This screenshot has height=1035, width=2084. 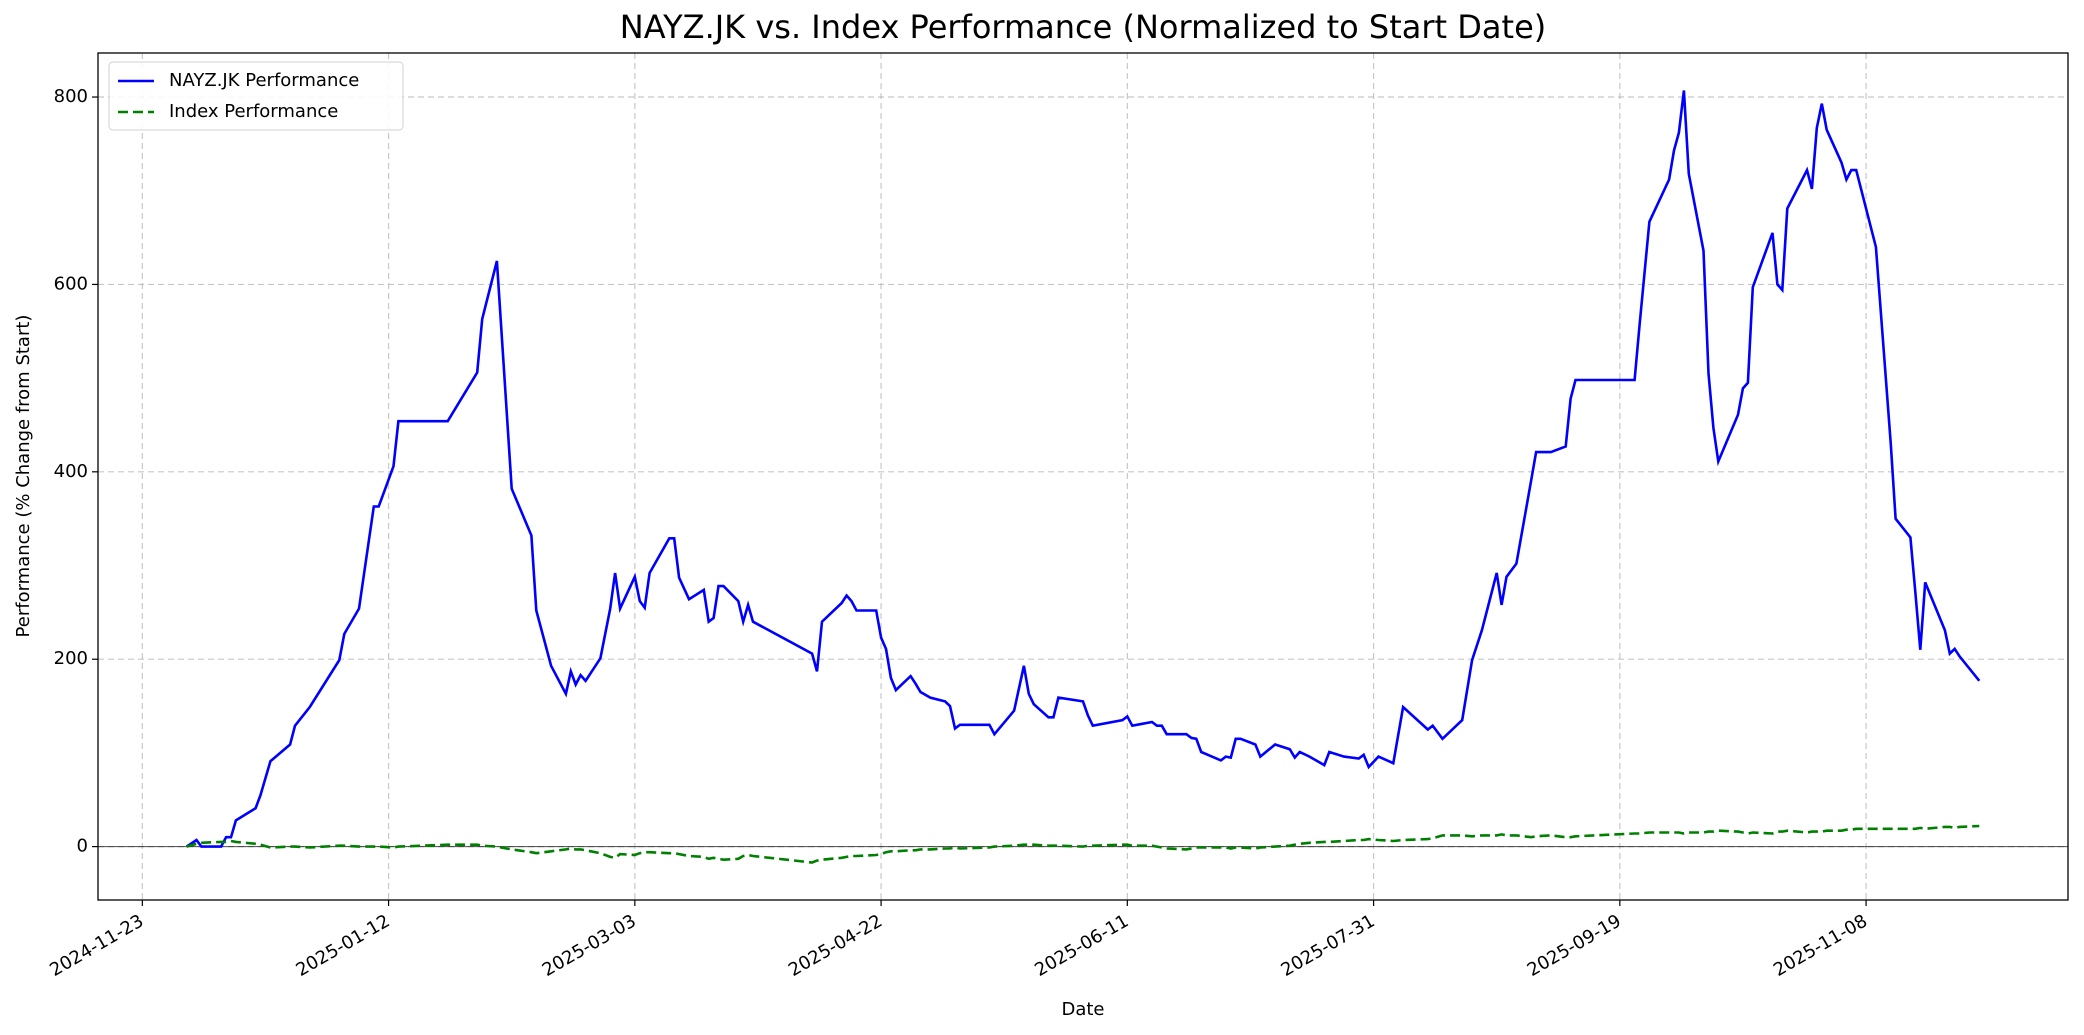 I want to click on x-tick-label: 2025-06-11, so click(x=1081, y=945).